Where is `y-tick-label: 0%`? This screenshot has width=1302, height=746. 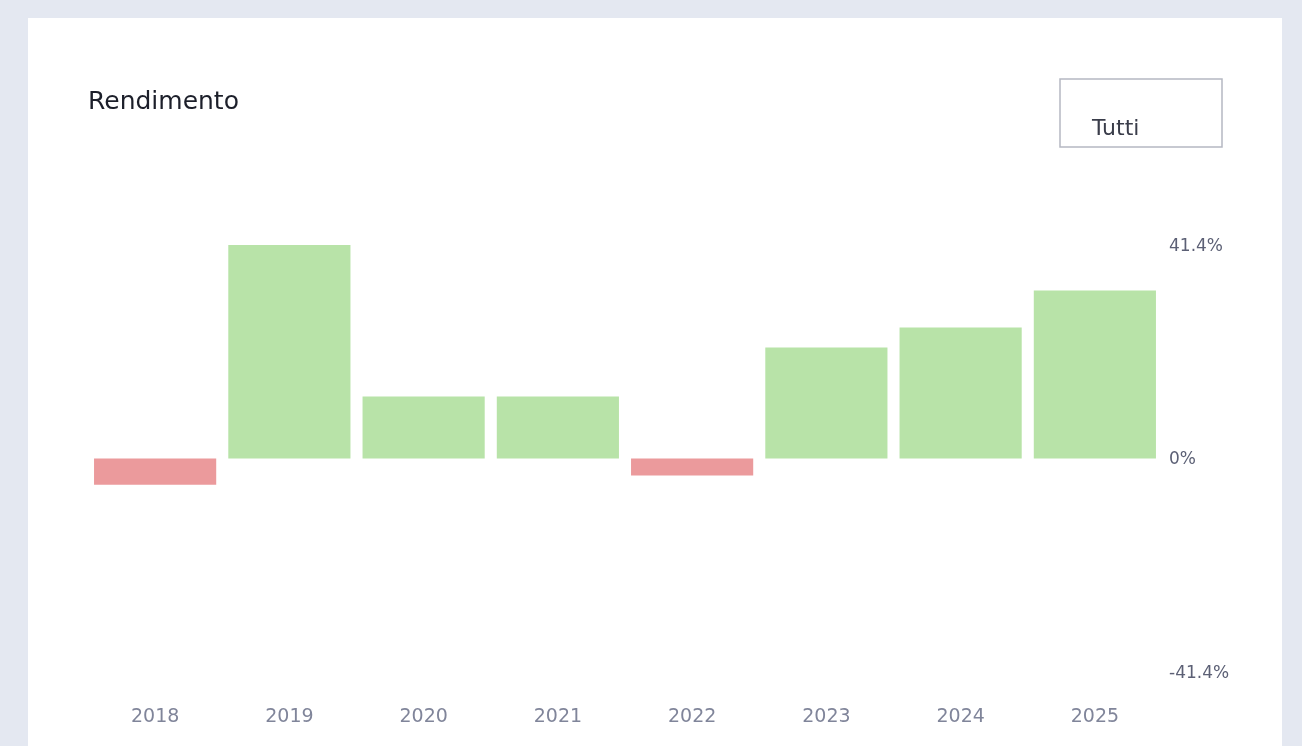 y-tick-label: 0% is located at coordinates (1182, 458).